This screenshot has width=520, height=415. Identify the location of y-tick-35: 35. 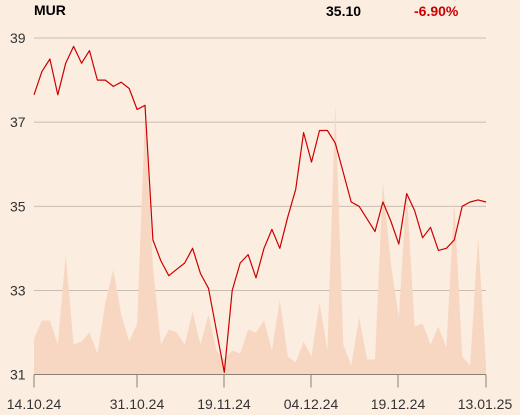
(18, 206).